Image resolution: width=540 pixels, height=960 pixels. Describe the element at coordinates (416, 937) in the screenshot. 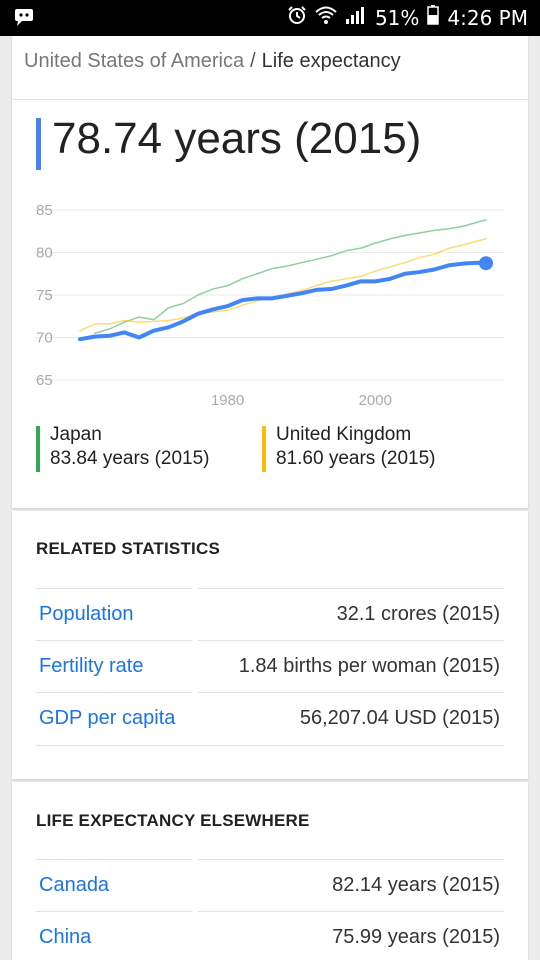

I see `country-value: 75.99 years (2015)` at that location.